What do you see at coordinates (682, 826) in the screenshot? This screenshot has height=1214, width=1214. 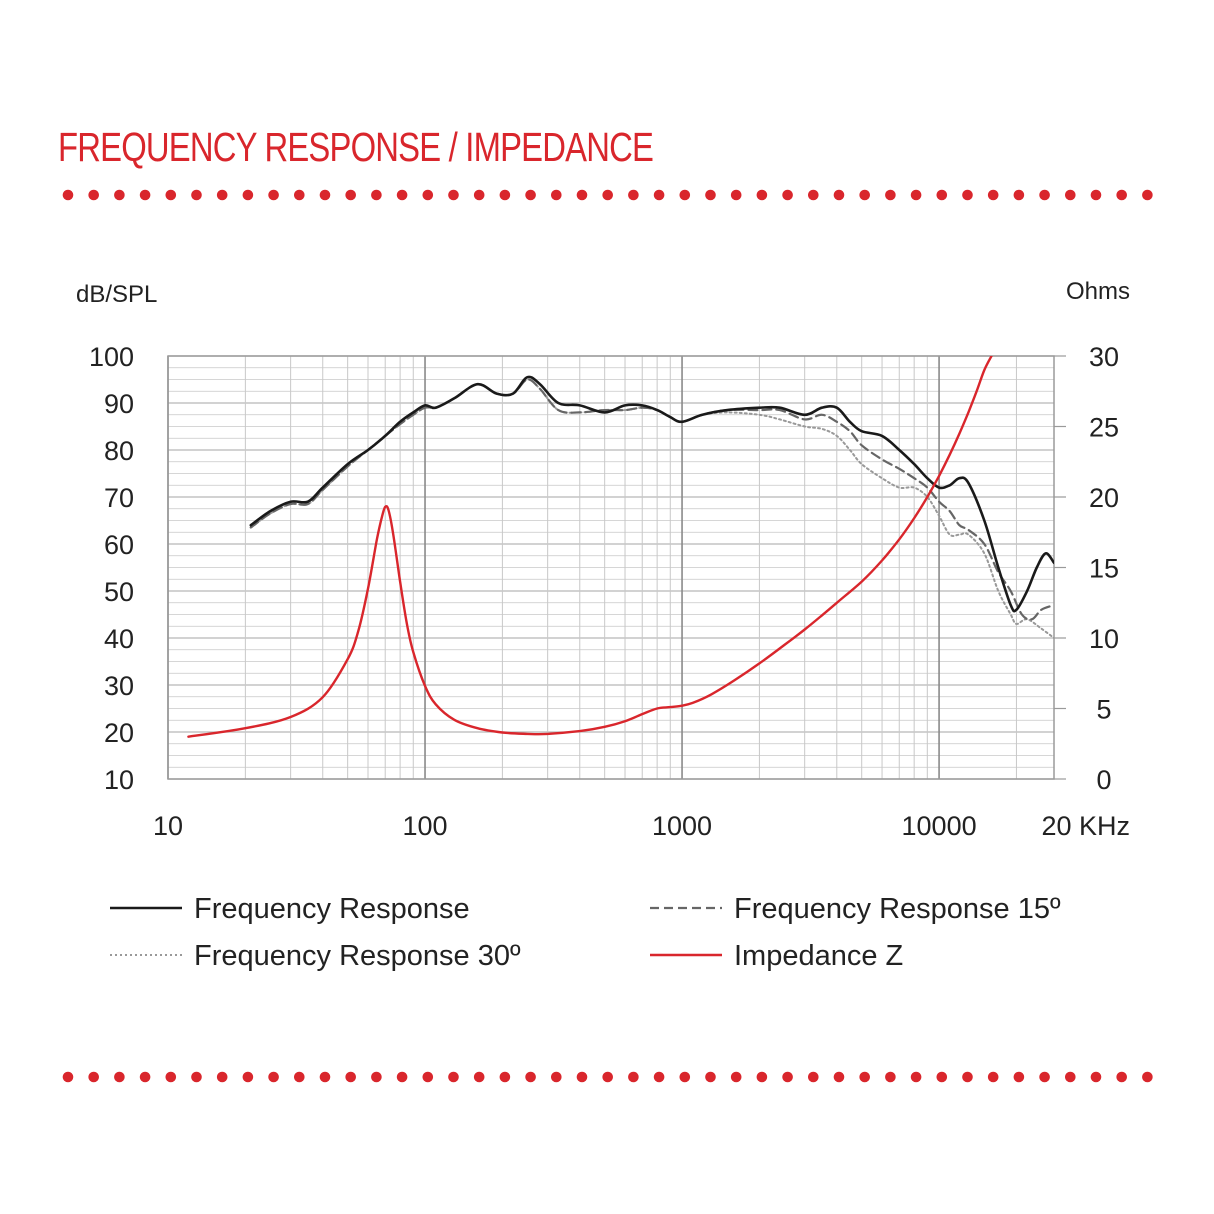 I see `x-tick-label: 1000` at bounding box center [682, 826].